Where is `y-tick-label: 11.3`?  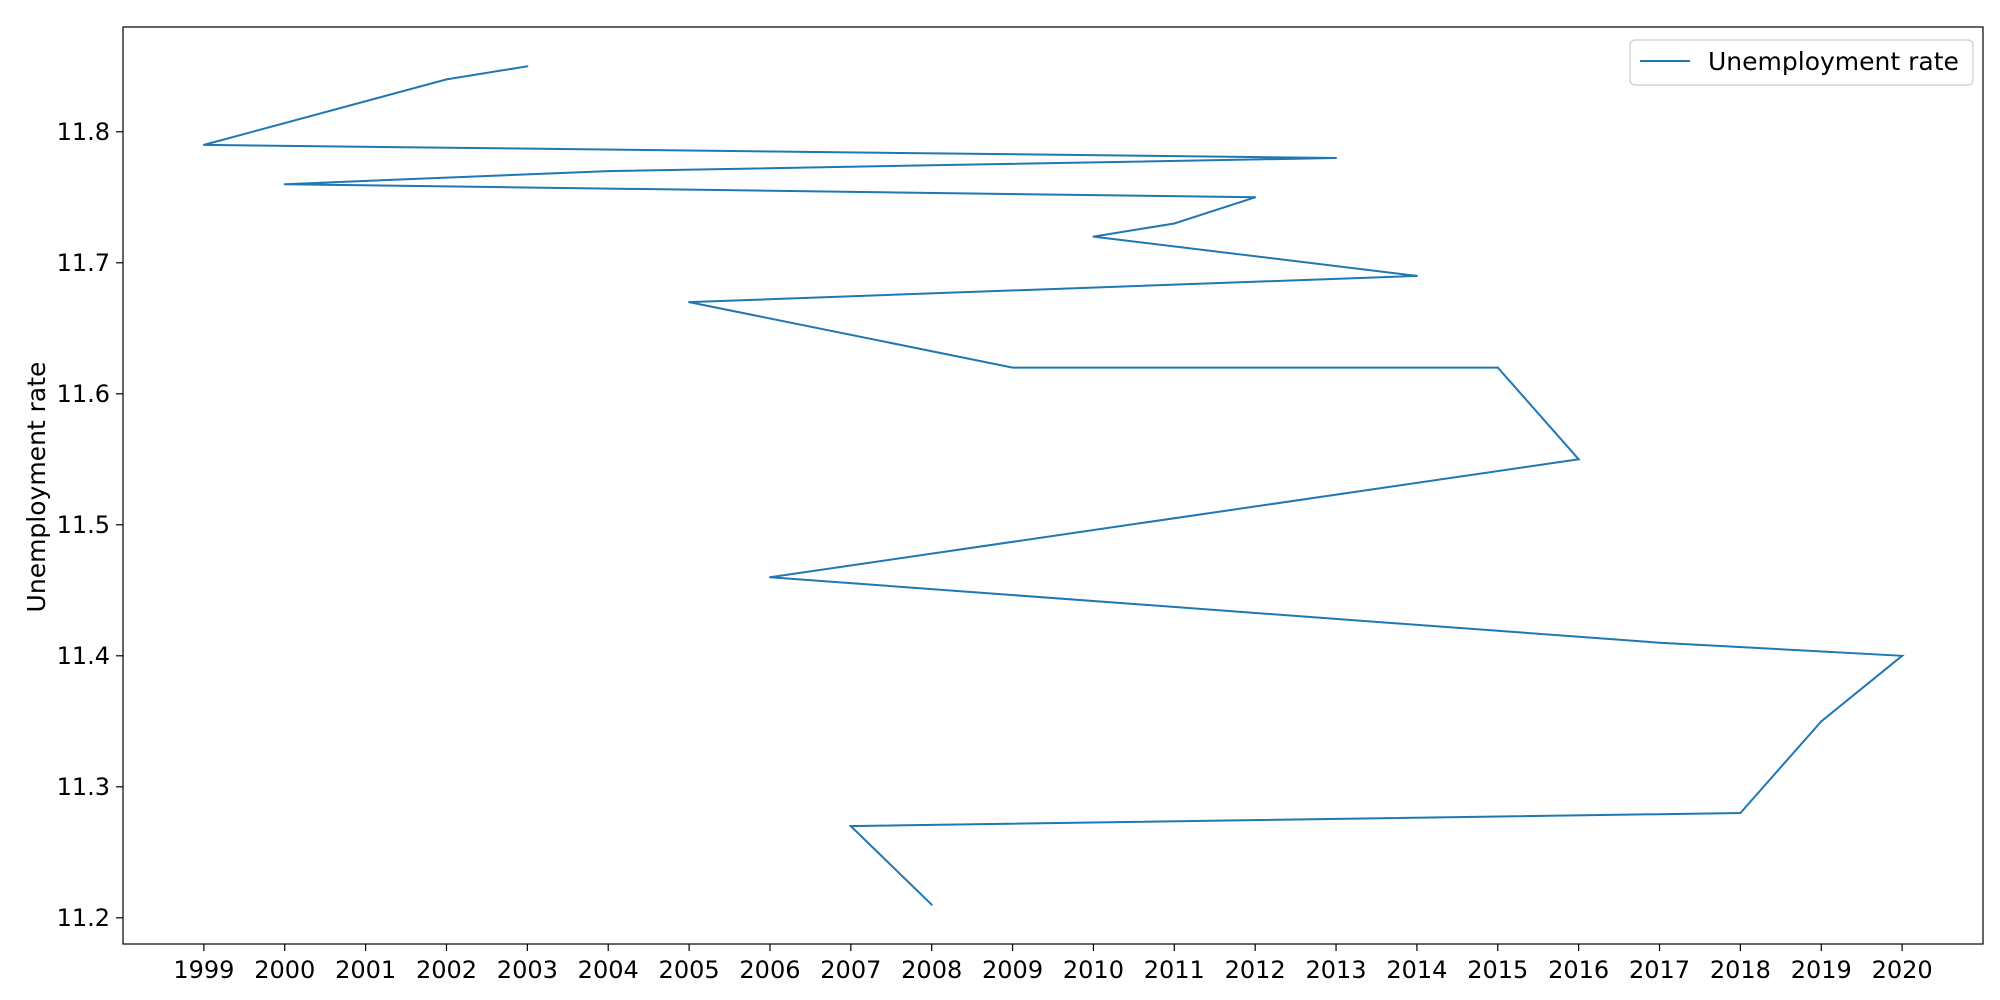 y-tick-label: 11.3 is located at coordinates (83, 787).